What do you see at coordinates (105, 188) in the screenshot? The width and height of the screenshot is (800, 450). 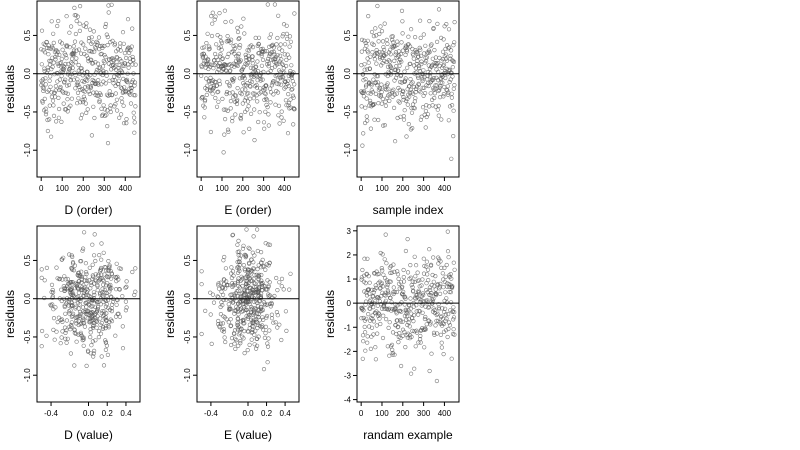 I see `x-tick-label: 300` at bounding box center [105, 188].